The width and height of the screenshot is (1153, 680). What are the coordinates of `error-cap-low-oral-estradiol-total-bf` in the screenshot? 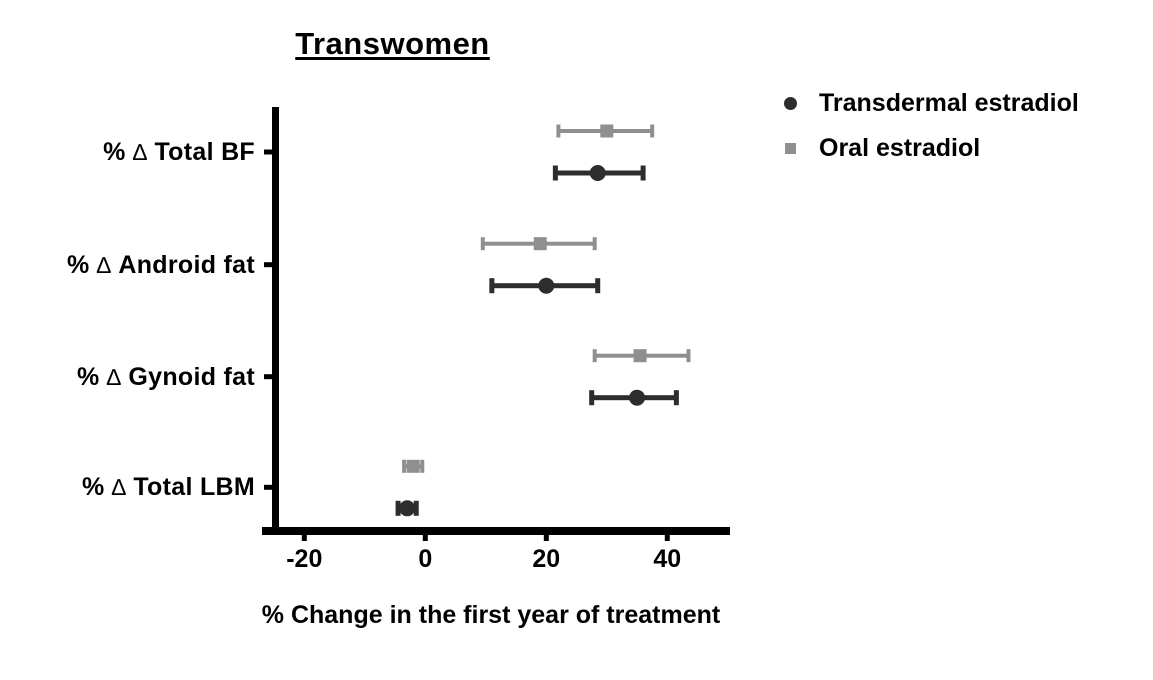 It's located at (558, 131).